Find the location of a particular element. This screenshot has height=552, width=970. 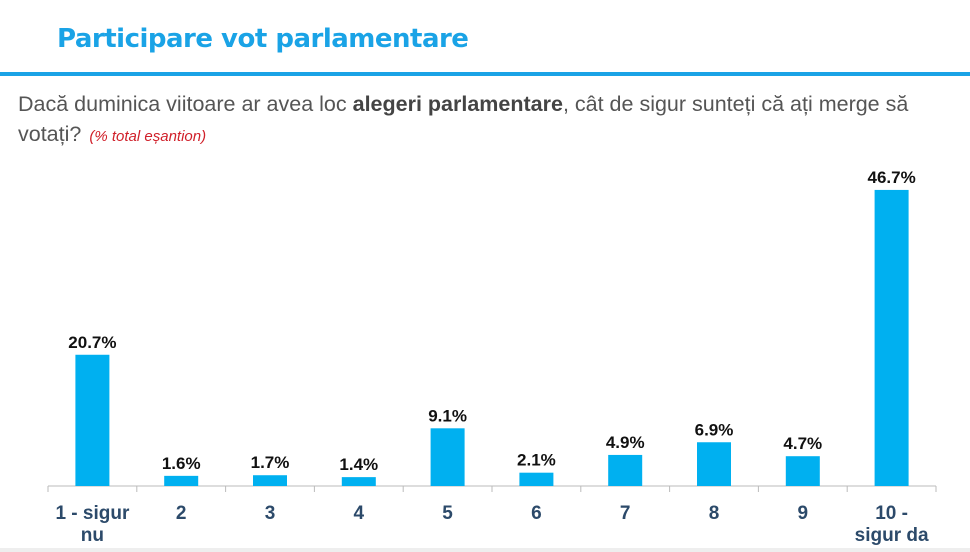

bottom-strip is located at coordinates (485, 550).